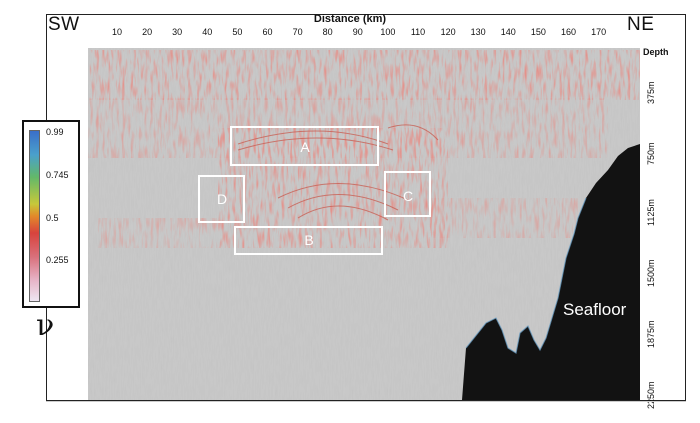  I want to click on box-a-outline, so click(304, 146).